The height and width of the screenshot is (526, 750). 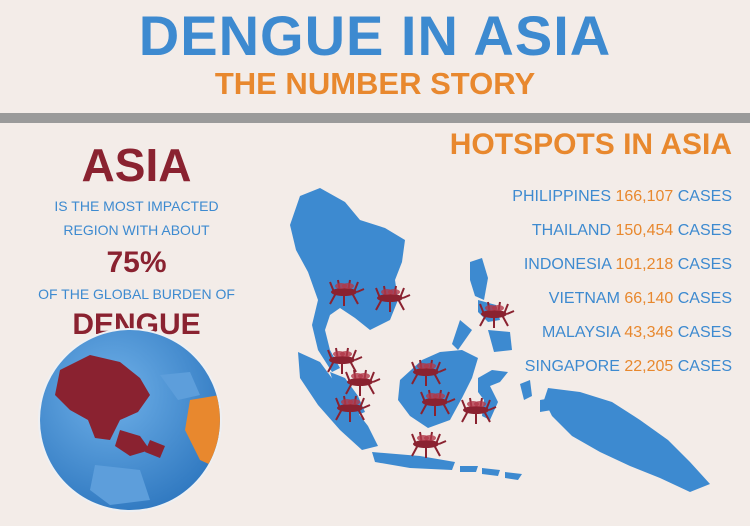 I want to click on hotspot-country: THAILAND, so click(x=571, y=230).